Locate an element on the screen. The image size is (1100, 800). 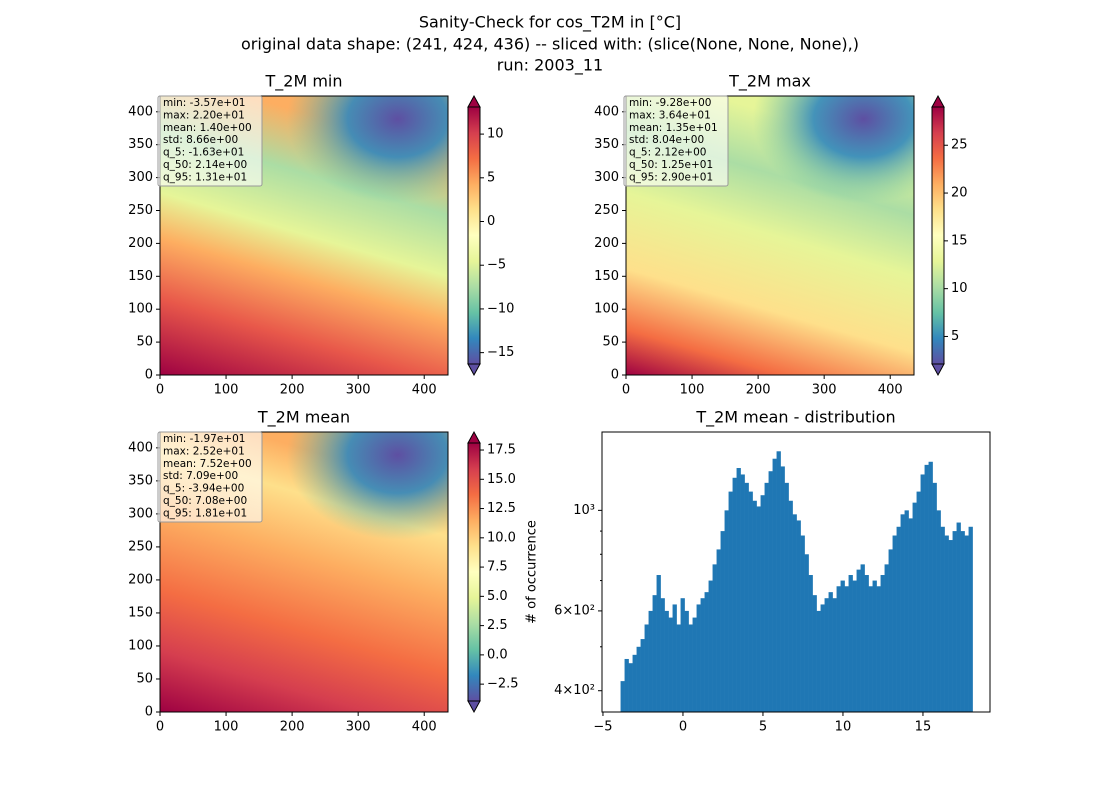
colorbar-tick-label: 20 is located at coordinates (959, 193).